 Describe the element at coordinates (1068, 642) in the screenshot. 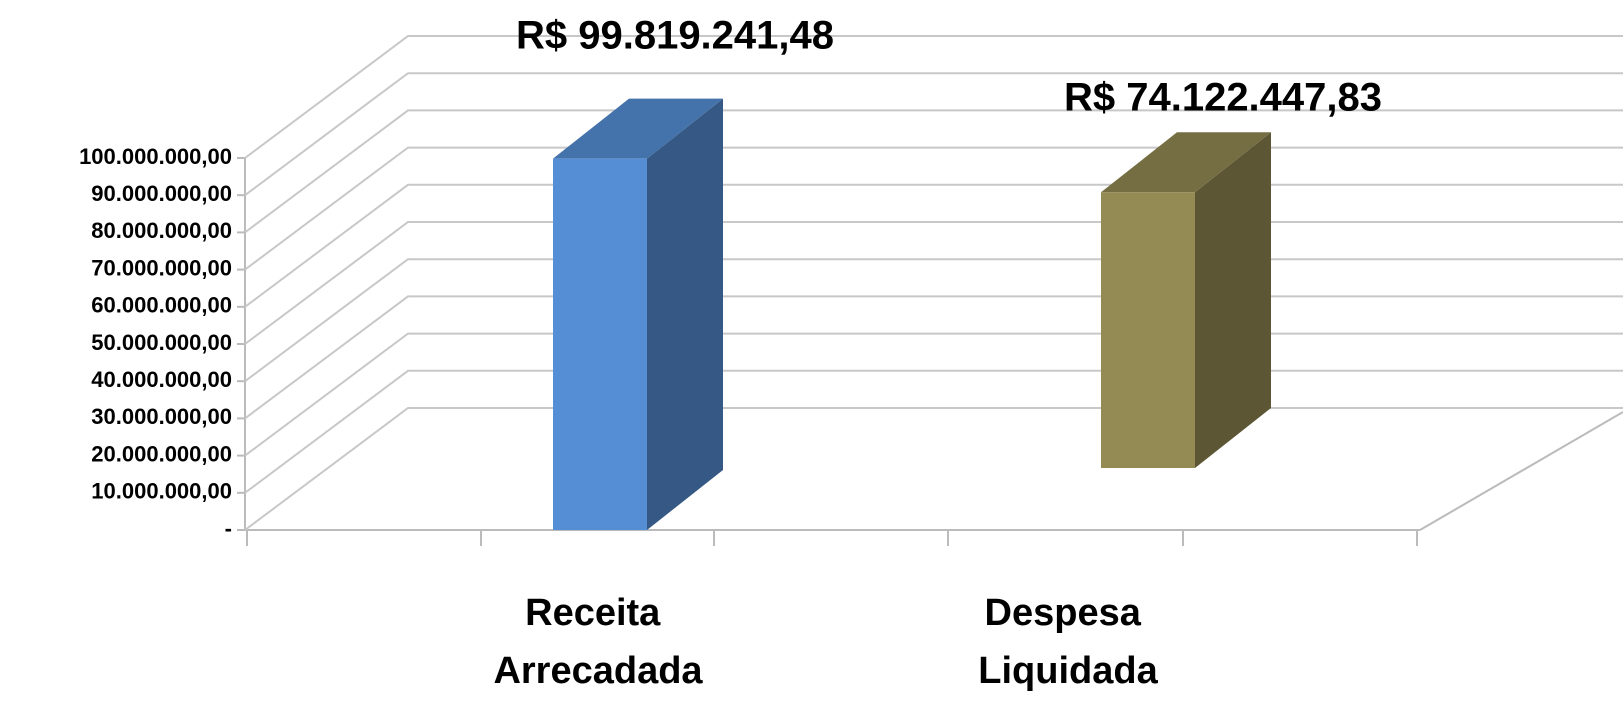

I see `x-tick-label: Despesa Liquidada` at that location.